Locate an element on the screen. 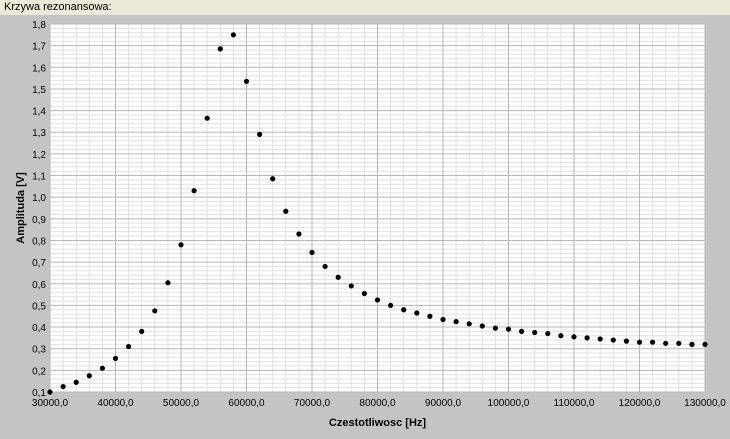 The width and height of the screenshot is (730, 439). y-tick-label: 0,3 is located at coordinates (39, 350).